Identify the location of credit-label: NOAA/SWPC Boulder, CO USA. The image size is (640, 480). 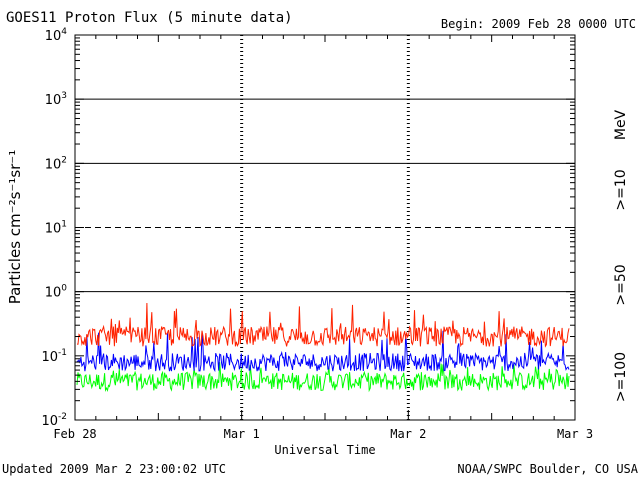
(547, 469).